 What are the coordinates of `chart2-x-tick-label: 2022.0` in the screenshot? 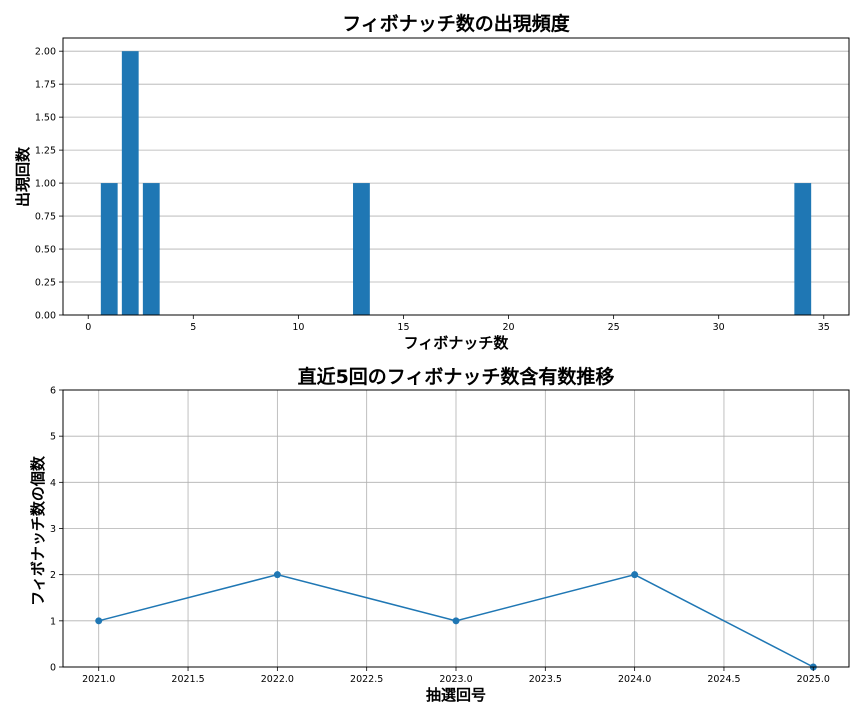 It's located at (277, 679).